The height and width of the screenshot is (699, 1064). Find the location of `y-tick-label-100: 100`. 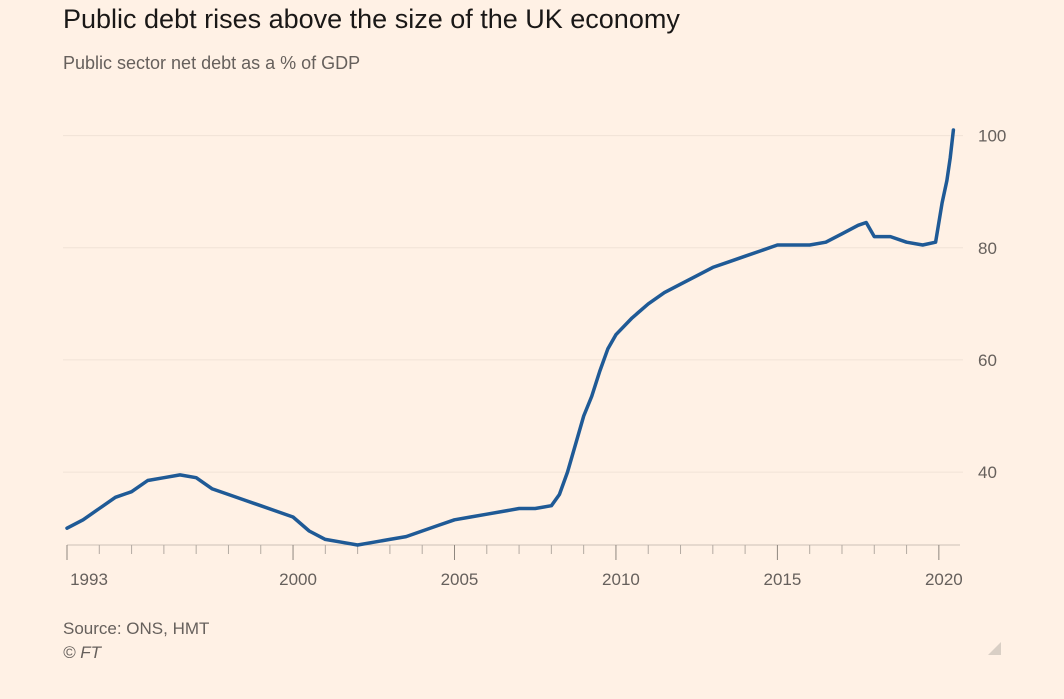

y-tick-label-100: 100 is located at coordinates (992, 136).